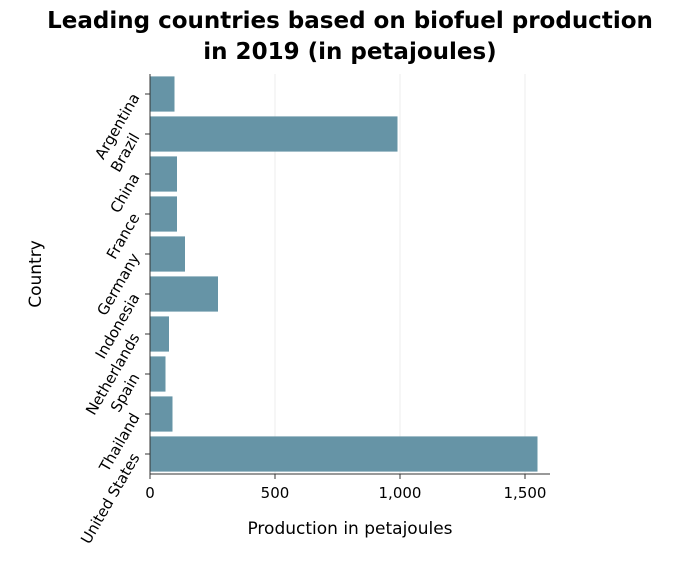  Describe the element at coordinates (124, 193) in the screenshot. I see `y-tick-label-china: China` at that location.